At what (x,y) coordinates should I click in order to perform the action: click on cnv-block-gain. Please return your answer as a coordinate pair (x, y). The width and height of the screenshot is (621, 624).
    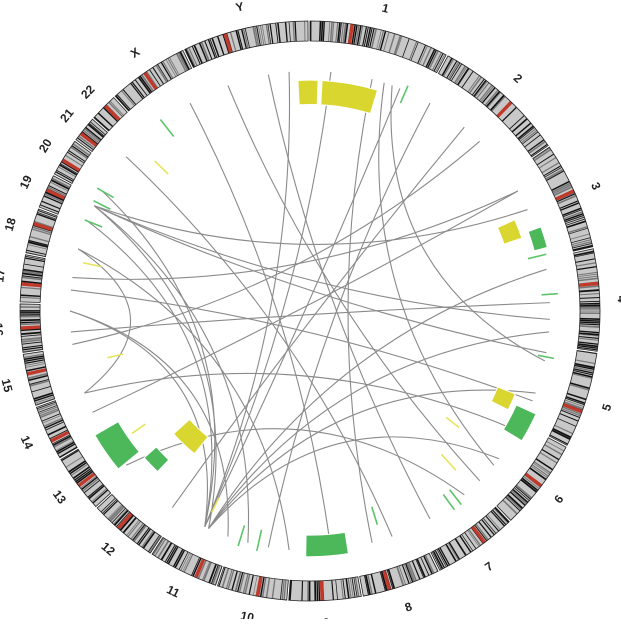
    Looking at the image, I should click on (509, 232).